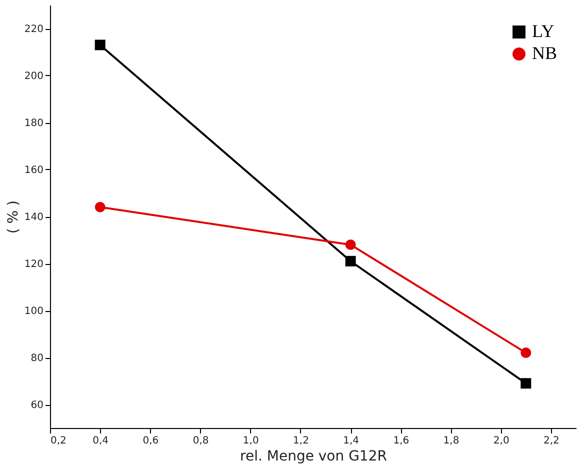 Image resolution: width=581 pixels, height=468 pixels. What do you see at coordinates (200, 441) in the screenshot?
I see `x-tick-label: 0,8` at bounding box center [200, 441].